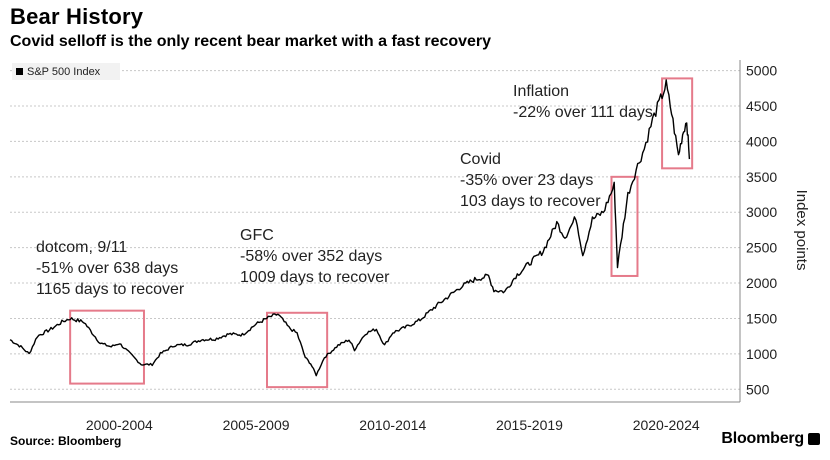  Describe the element at coordinates (814, 439) in the screenshot. I see `bloomberg-icon` at that location.